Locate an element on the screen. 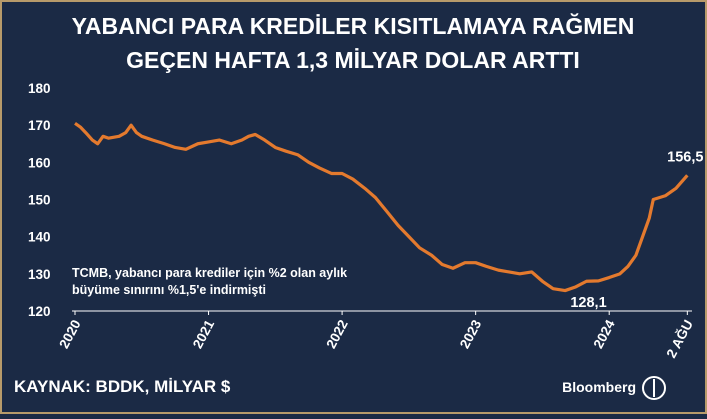 The image size is (707, 419). chart-title: YABANCI PARA KREDİLER KISITLAMAYA RAĞMEN is located at coordinates (353, 25).